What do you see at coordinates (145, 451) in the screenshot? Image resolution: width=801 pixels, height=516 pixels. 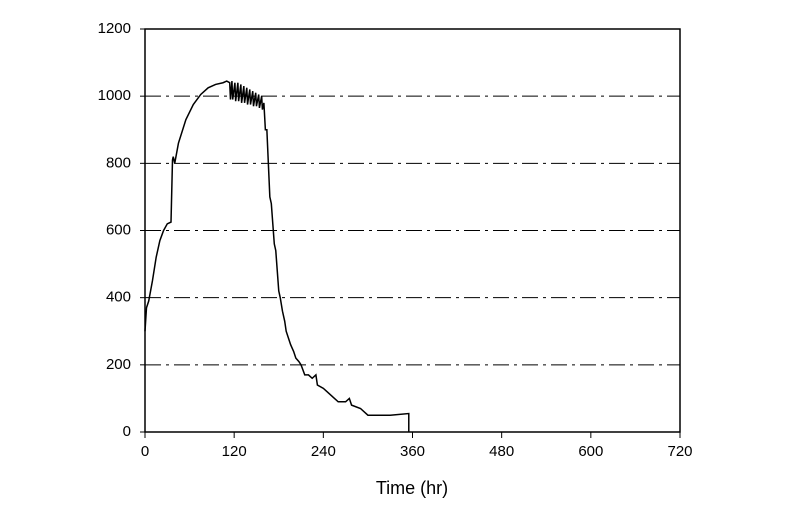 I see `x-tick-label: 0` at bounding box center [145, 451].